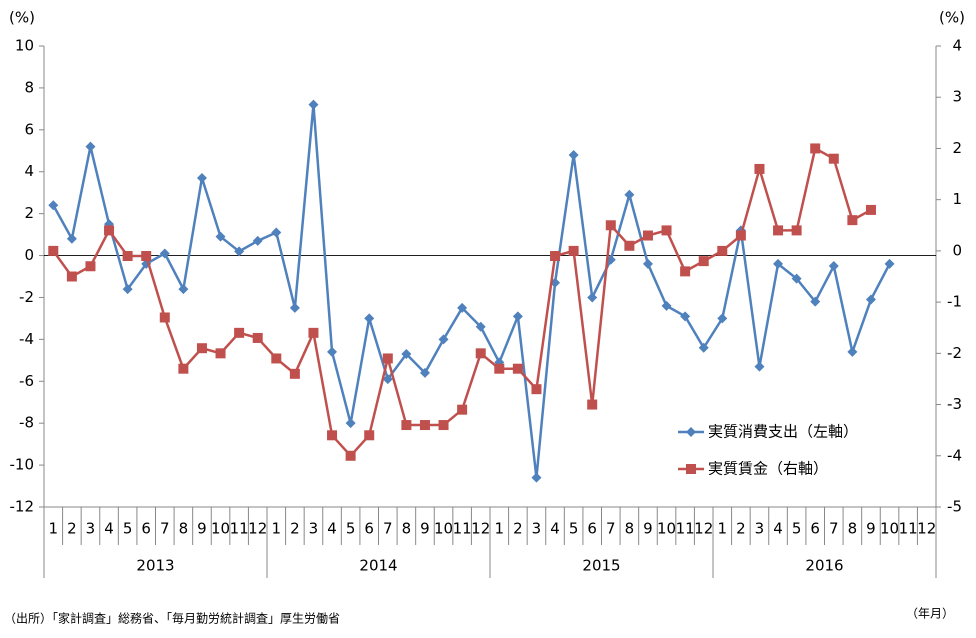  What do you see at coordinates (29, 129) in the screenshot?
I see `y-tick-label: 6` at bounding box center [29, 129].